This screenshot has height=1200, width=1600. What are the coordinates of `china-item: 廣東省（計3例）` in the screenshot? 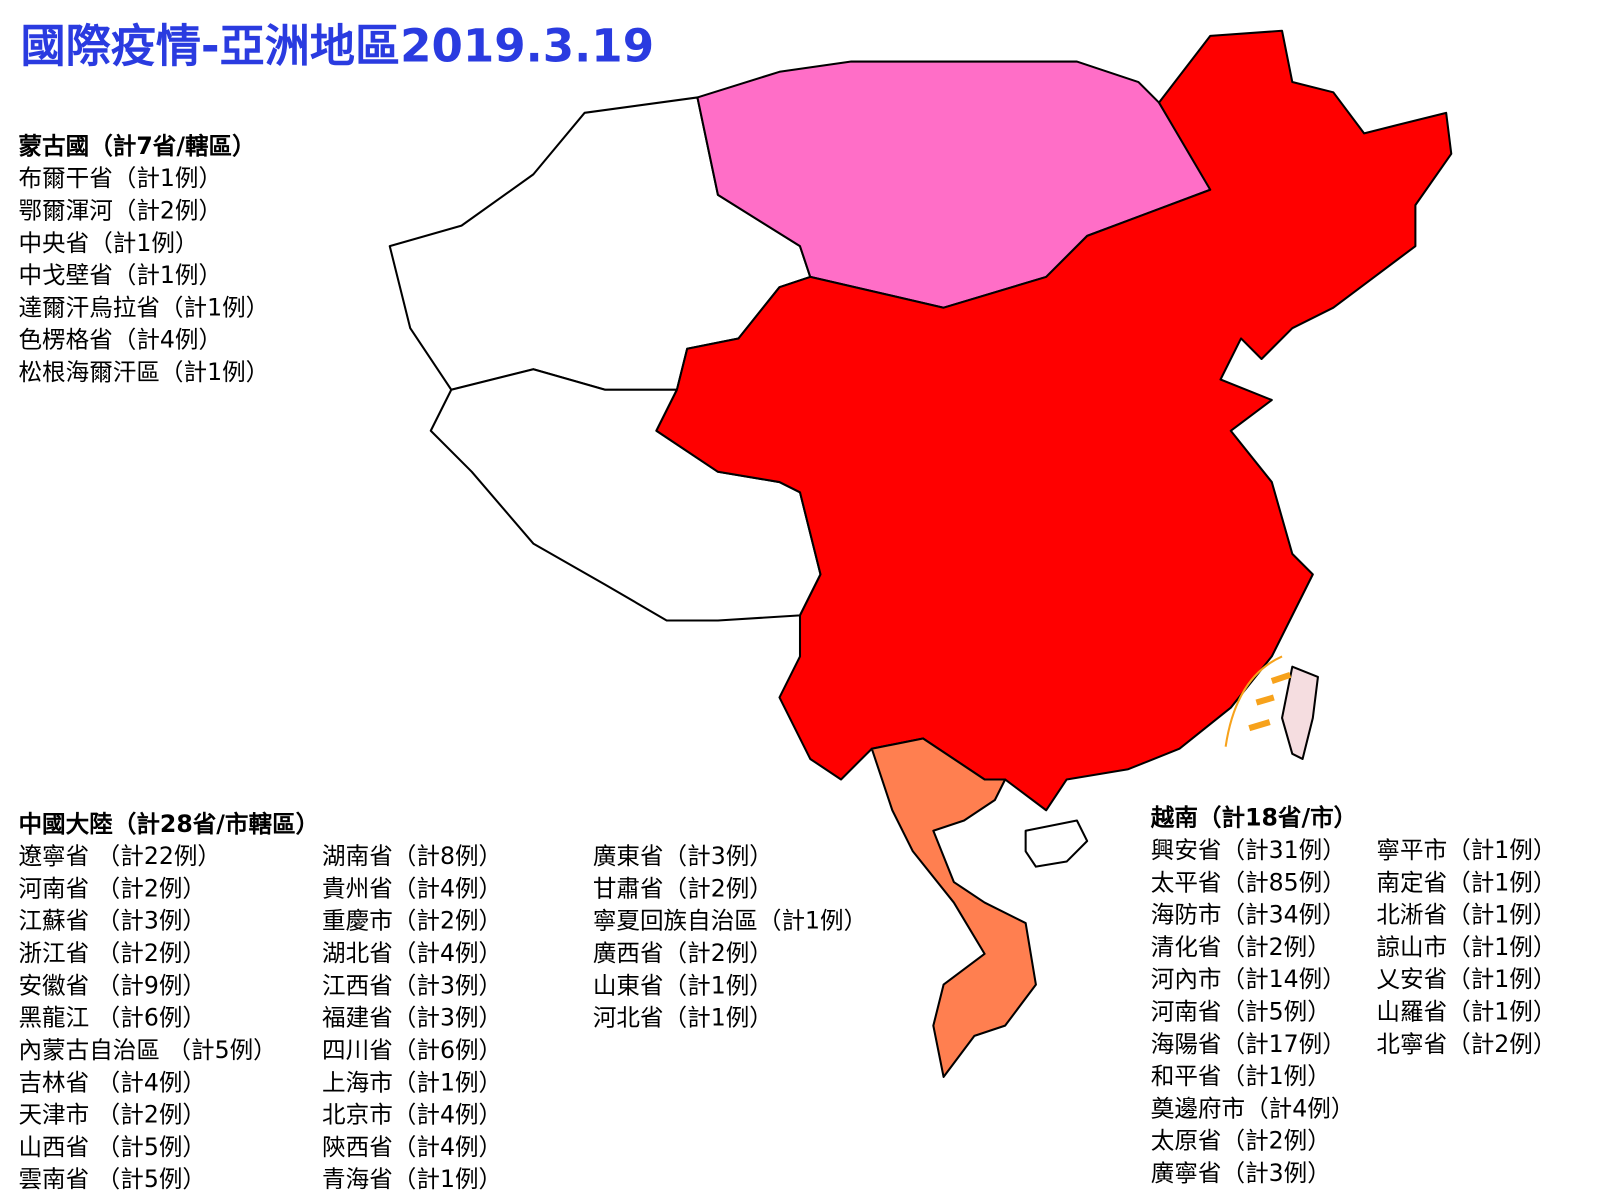 It's located at (683, 856).